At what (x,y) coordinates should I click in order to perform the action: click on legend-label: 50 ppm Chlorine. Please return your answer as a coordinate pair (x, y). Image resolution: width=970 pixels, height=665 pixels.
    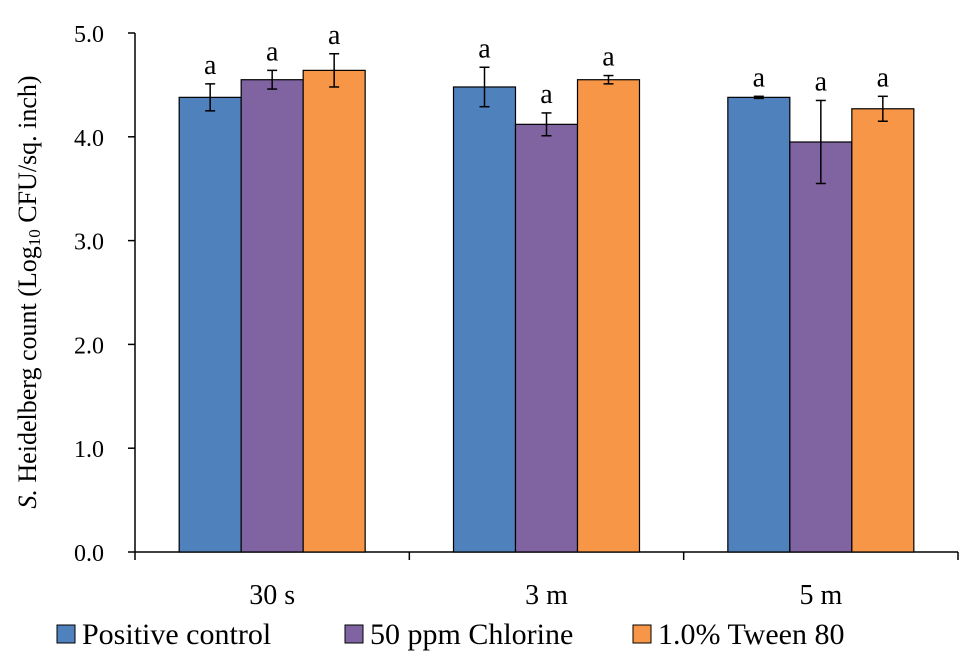
    Looking at the image, I should click on (471, 634).